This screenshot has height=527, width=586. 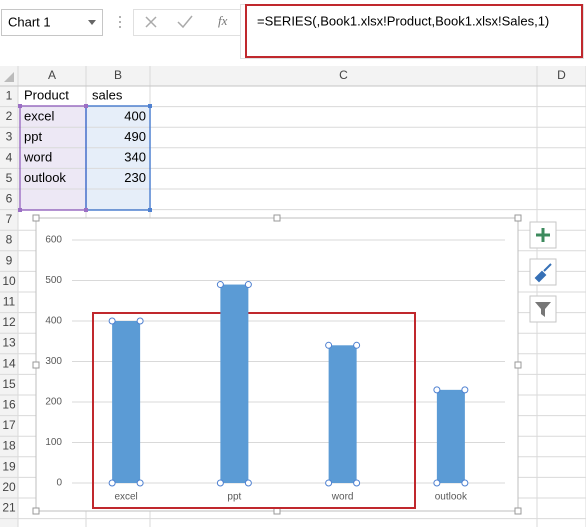 I want to click on row-header: 18, so click(x=9, y=446).